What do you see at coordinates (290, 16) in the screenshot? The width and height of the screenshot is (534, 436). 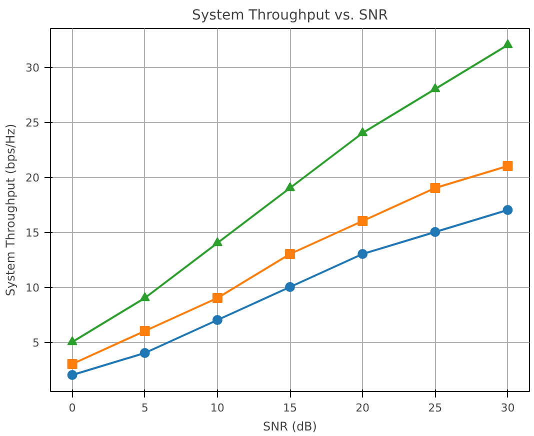 I see `chart-title: System Throughput vs. SNR` at bounding box center [290, 16].